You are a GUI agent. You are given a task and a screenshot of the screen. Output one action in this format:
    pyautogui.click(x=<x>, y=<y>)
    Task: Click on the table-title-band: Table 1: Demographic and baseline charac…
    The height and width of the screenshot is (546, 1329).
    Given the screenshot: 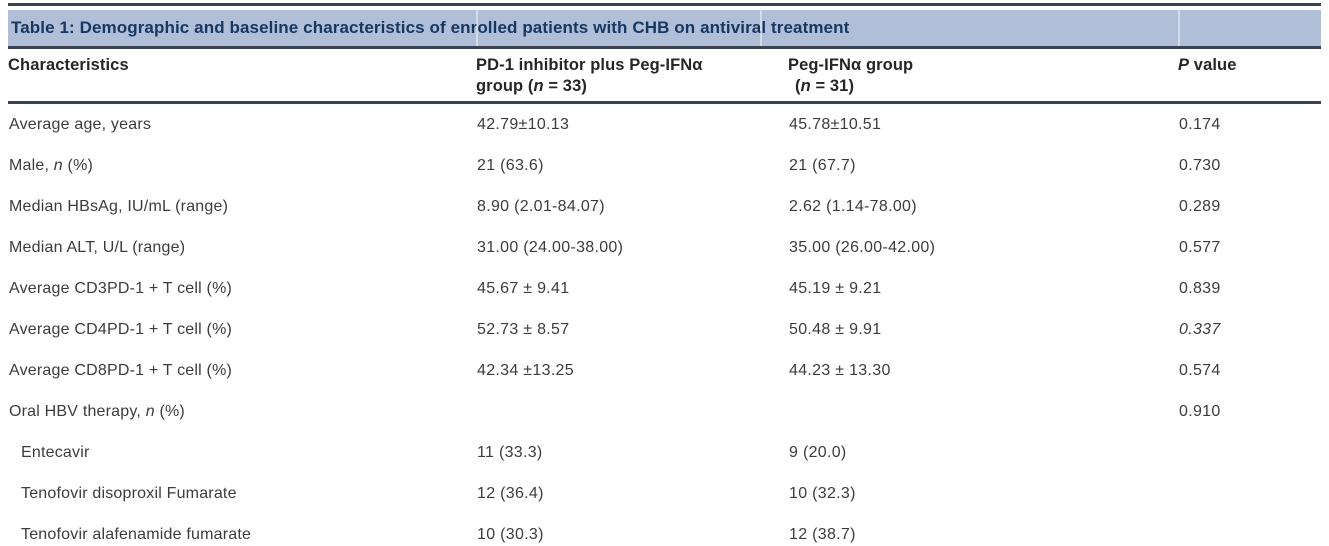 What is the action you would take?
    pyautogui.click(x=664, y=28)
    